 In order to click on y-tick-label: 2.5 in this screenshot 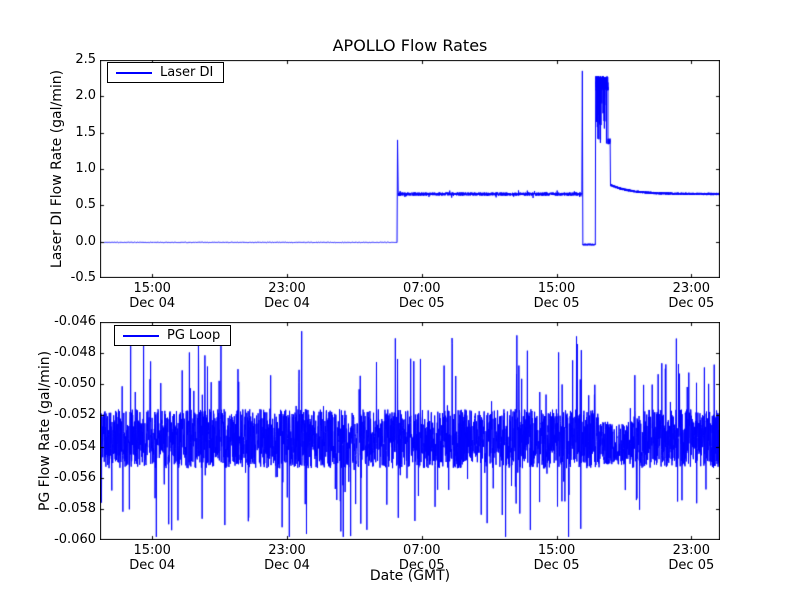, I will do `click(85, 59)`.